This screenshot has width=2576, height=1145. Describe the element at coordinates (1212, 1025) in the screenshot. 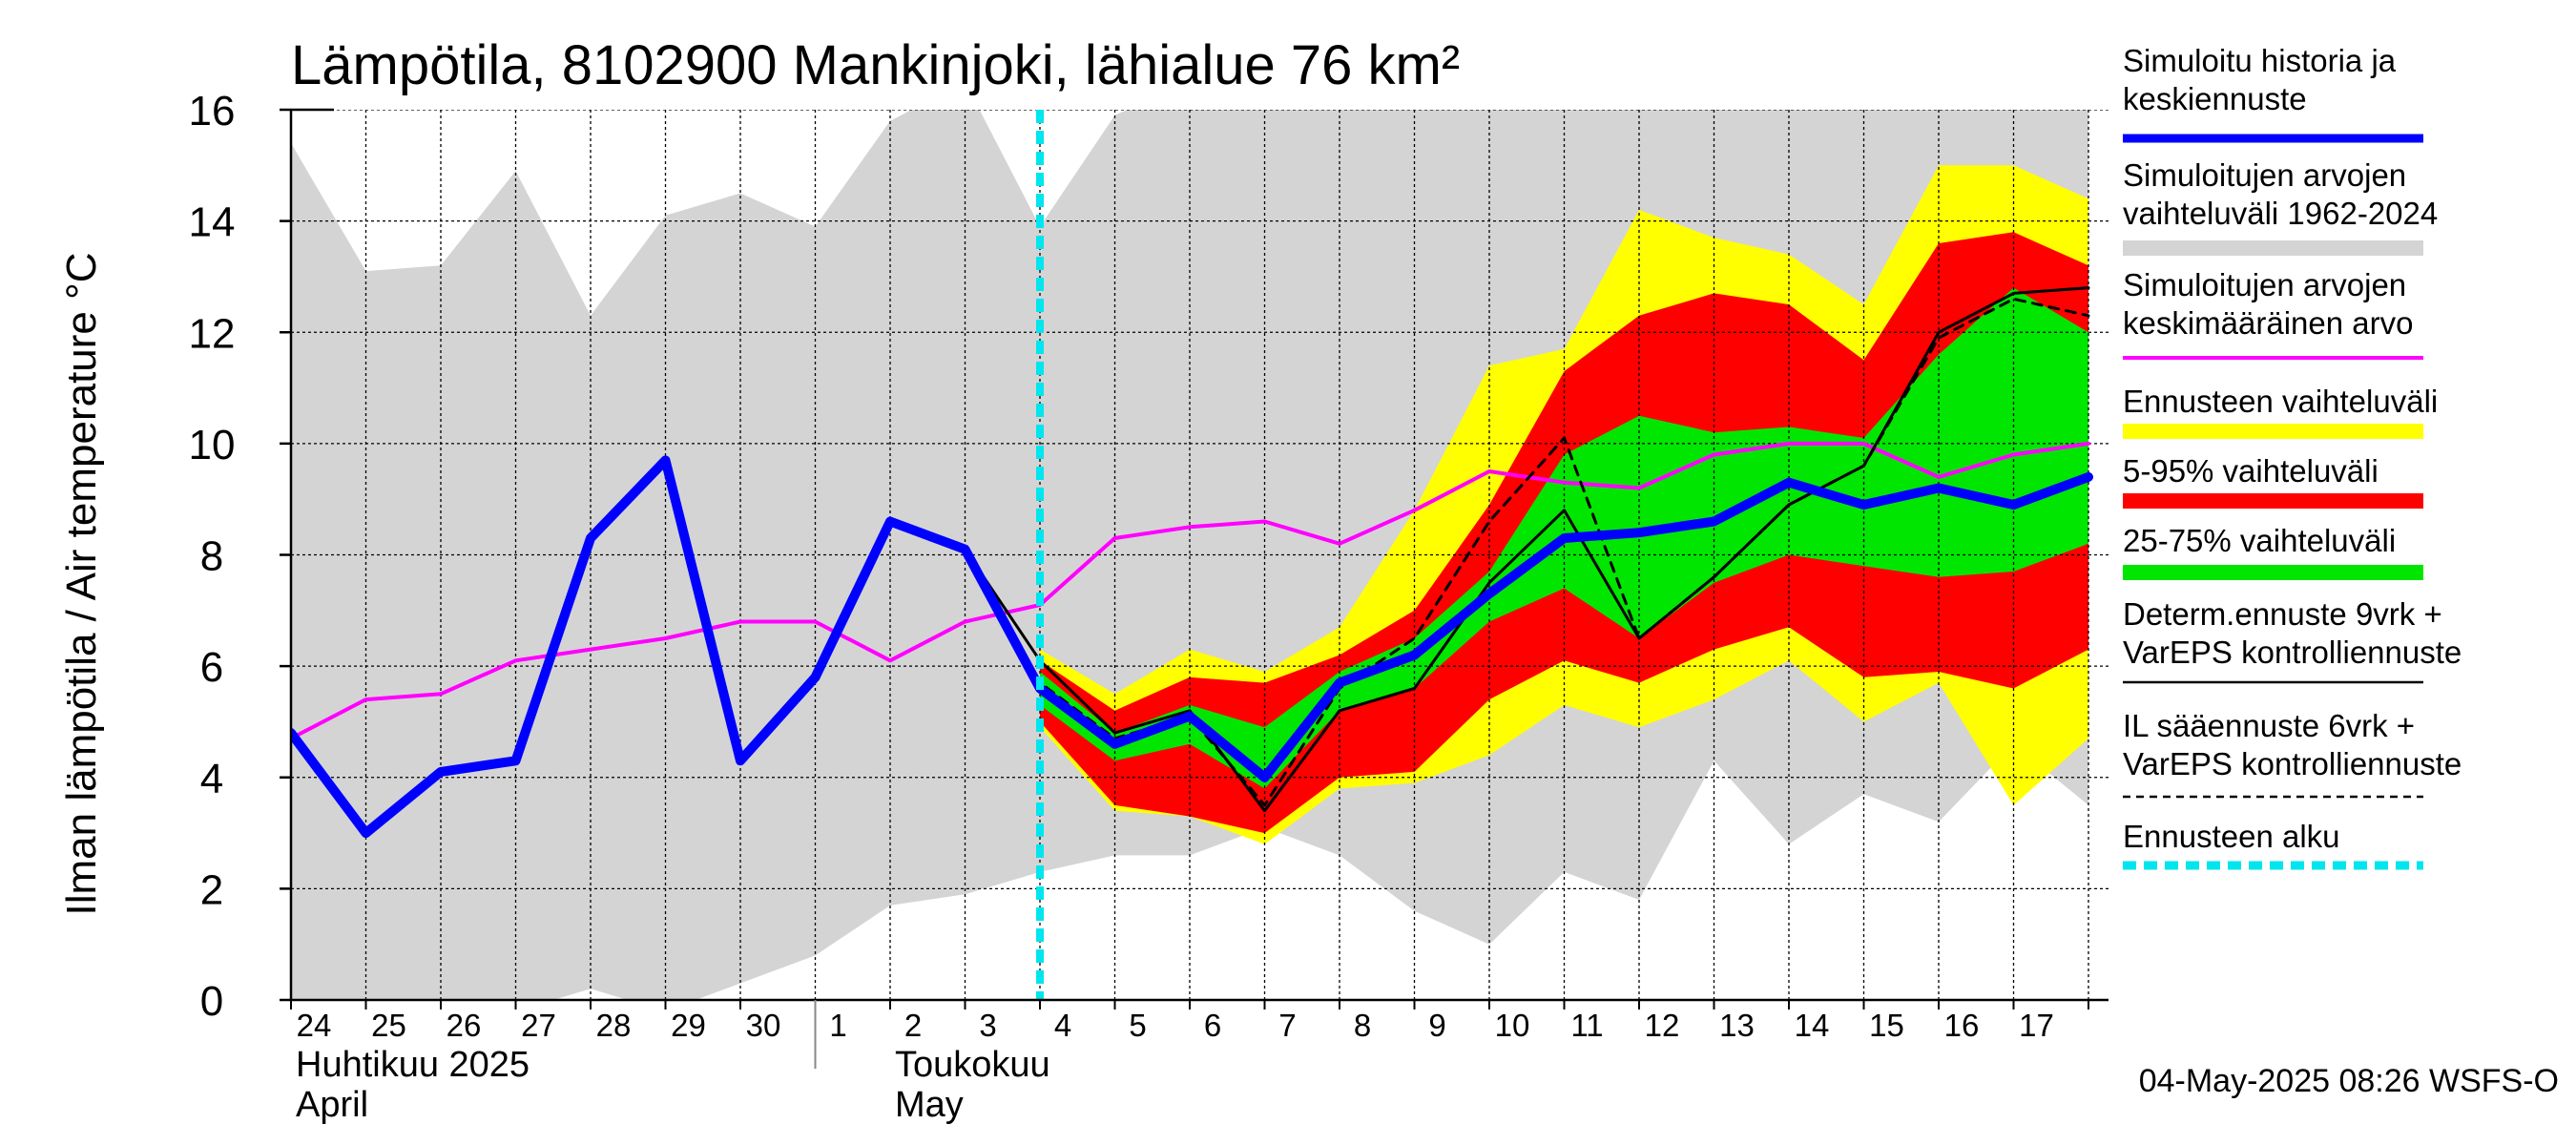

I see `x-tick-label: 6` at that location.